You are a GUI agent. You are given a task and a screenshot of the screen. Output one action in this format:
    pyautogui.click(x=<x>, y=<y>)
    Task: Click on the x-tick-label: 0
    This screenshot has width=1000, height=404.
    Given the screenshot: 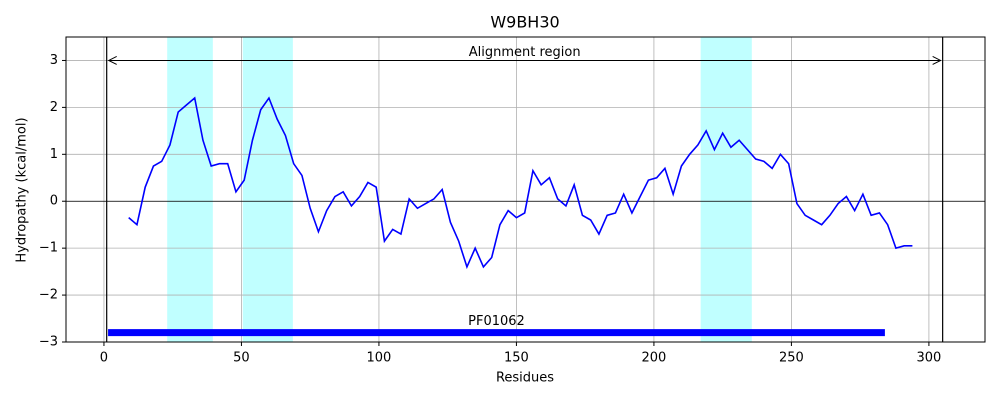 What is the action you would take?
    pyautogui.click(x=104, y=358)
    